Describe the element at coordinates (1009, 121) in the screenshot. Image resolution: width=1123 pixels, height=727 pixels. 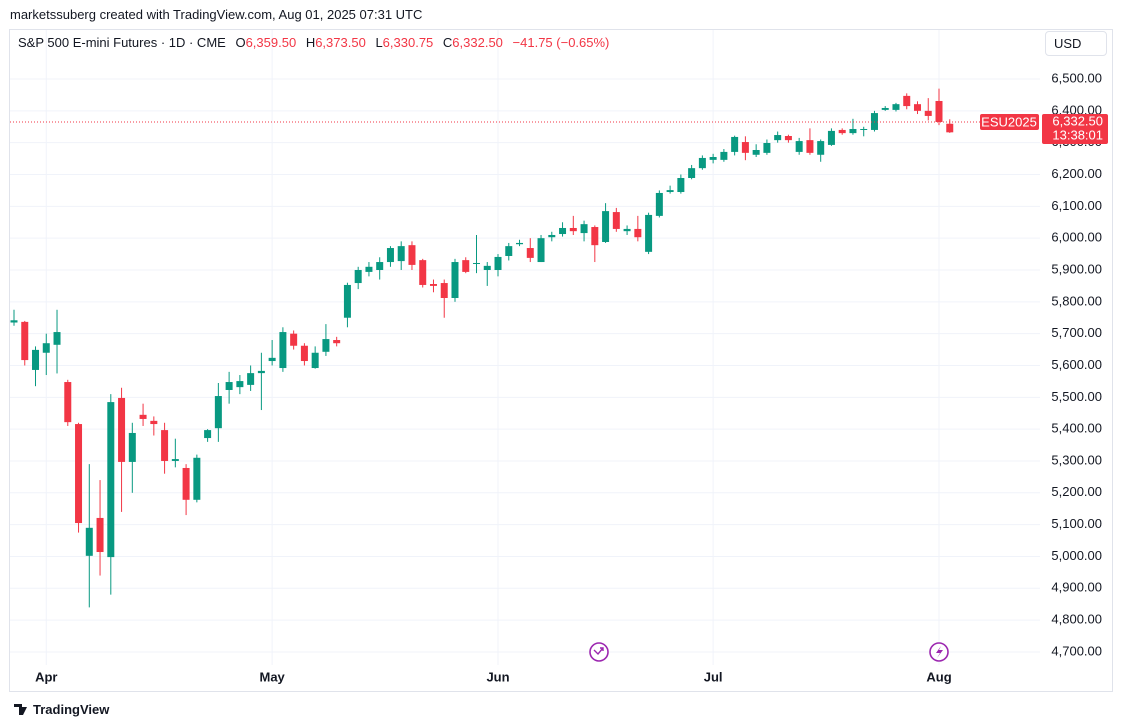
I see `ticker-tag` at that location.